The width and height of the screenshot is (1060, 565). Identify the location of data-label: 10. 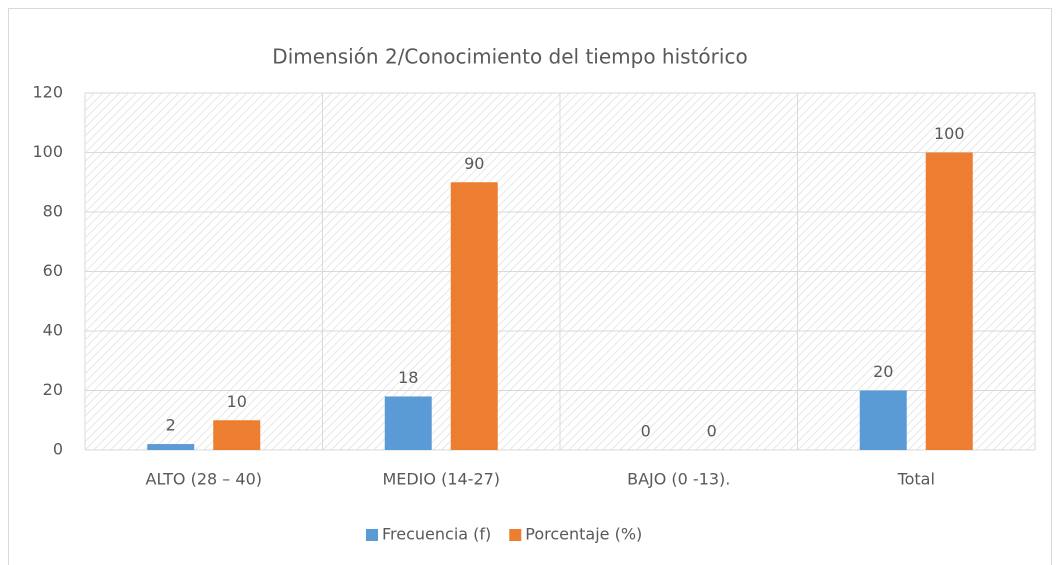
(237, 401).